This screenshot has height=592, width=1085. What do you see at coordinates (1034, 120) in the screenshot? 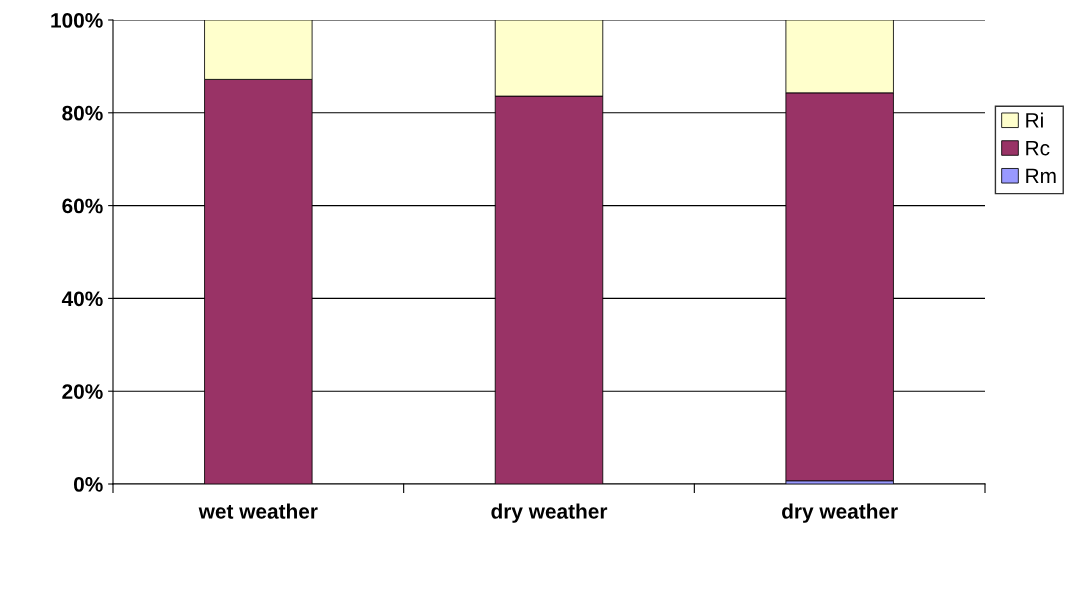
I see `legend-label: Ri` at bounding box center [1034, 120].